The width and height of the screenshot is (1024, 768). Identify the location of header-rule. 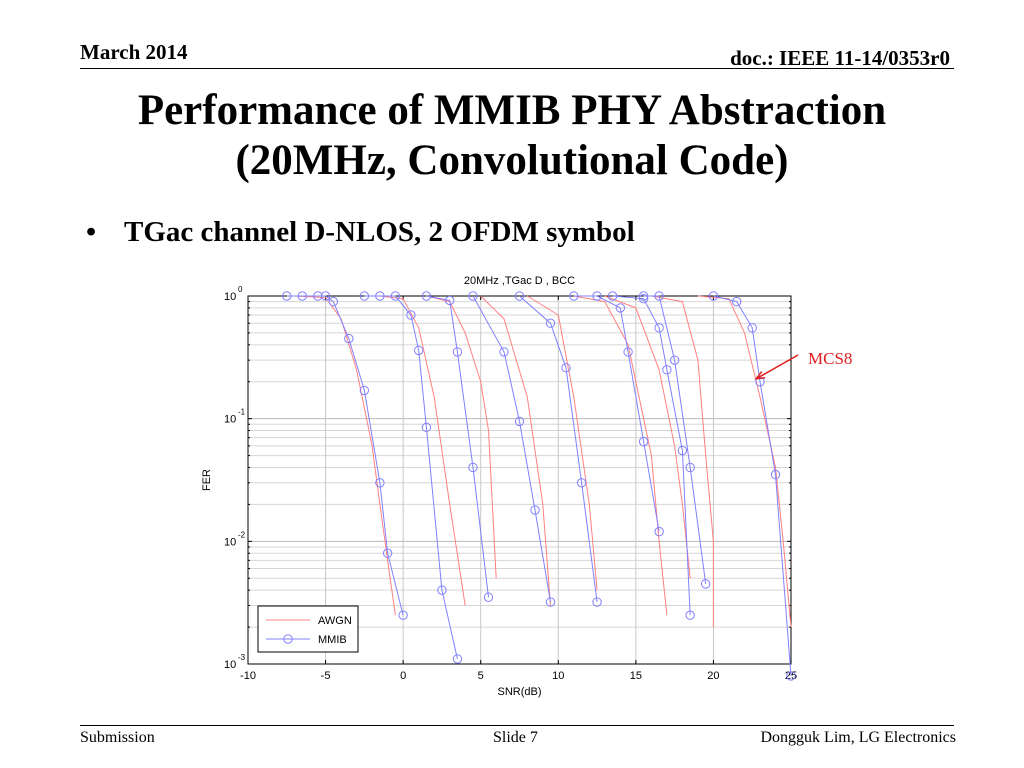
(517, 68).